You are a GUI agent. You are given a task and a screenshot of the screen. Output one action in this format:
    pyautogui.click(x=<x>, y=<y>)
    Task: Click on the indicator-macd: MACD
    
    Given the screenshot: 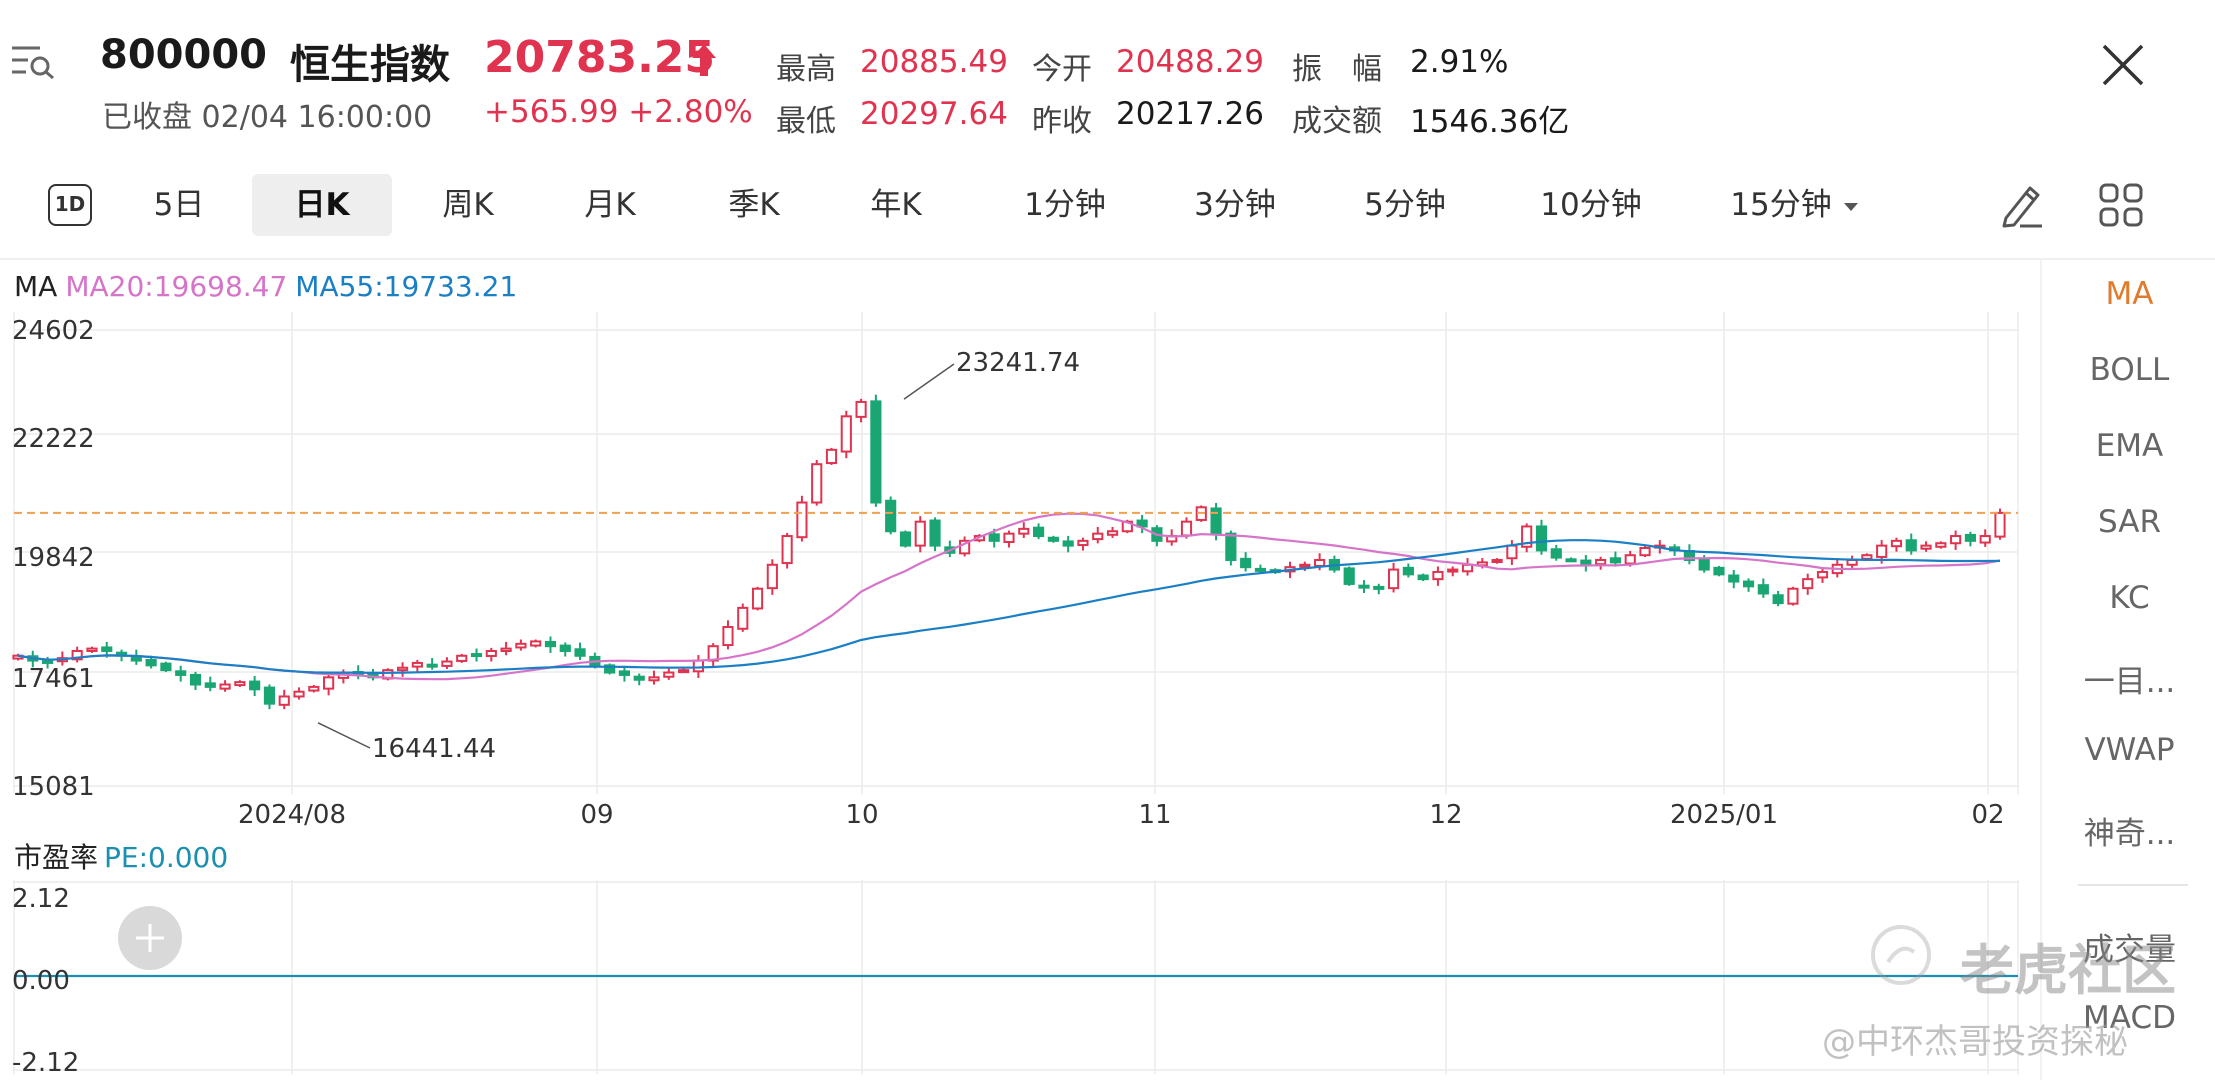 What is the action you would take?
    pyautogui.click(x=2129, y=1018)
    